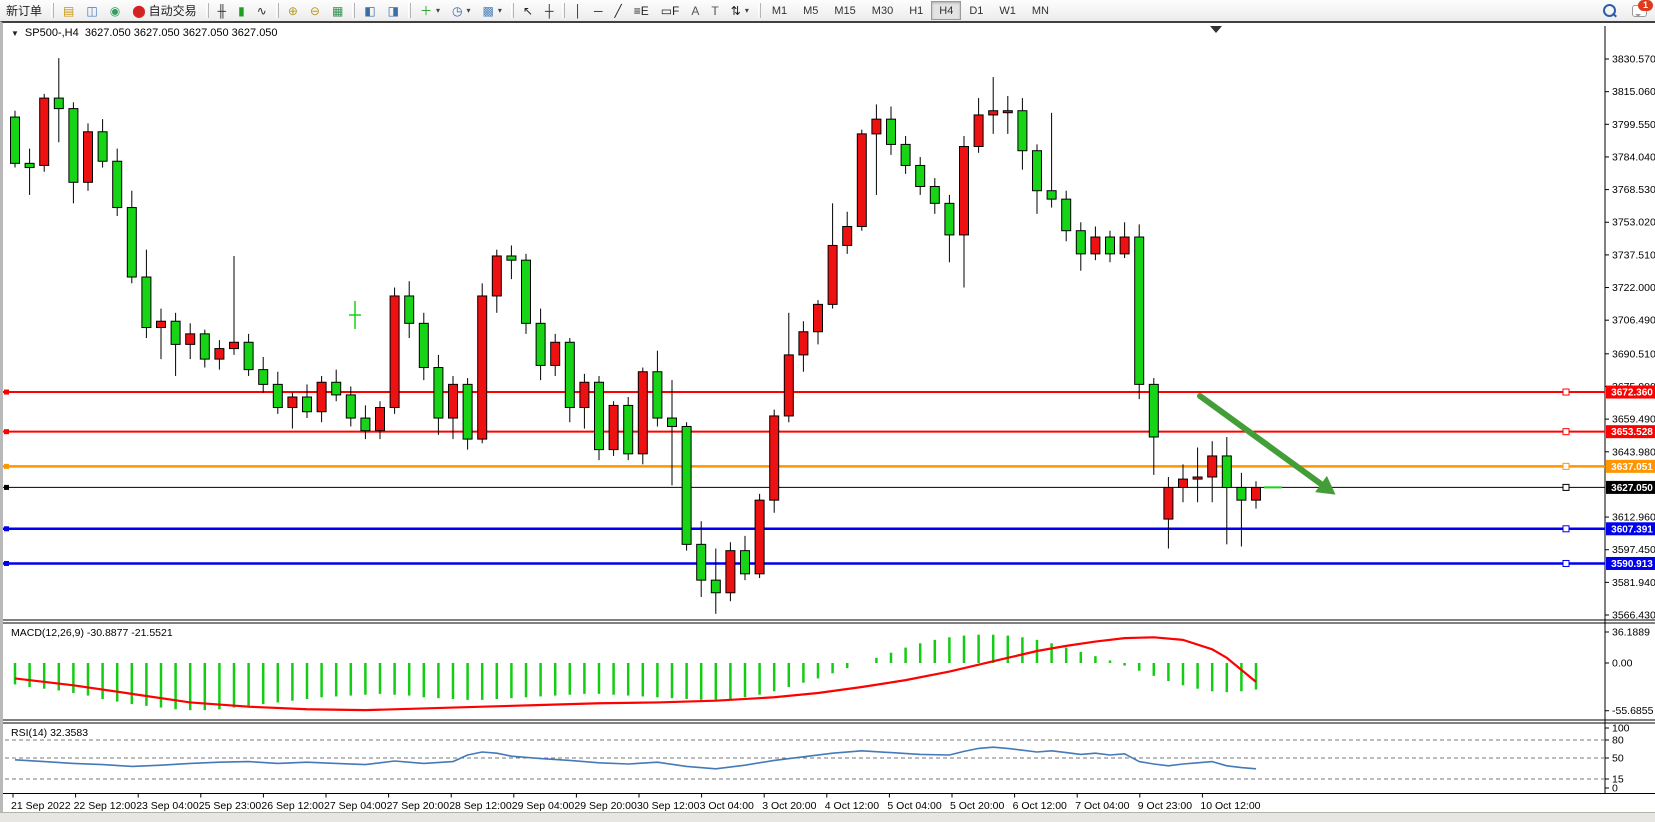  Describe the element at coordinates (167, 806) in the screenshot. I see `time-axis-label: 23 Sep 04:00` at that location.